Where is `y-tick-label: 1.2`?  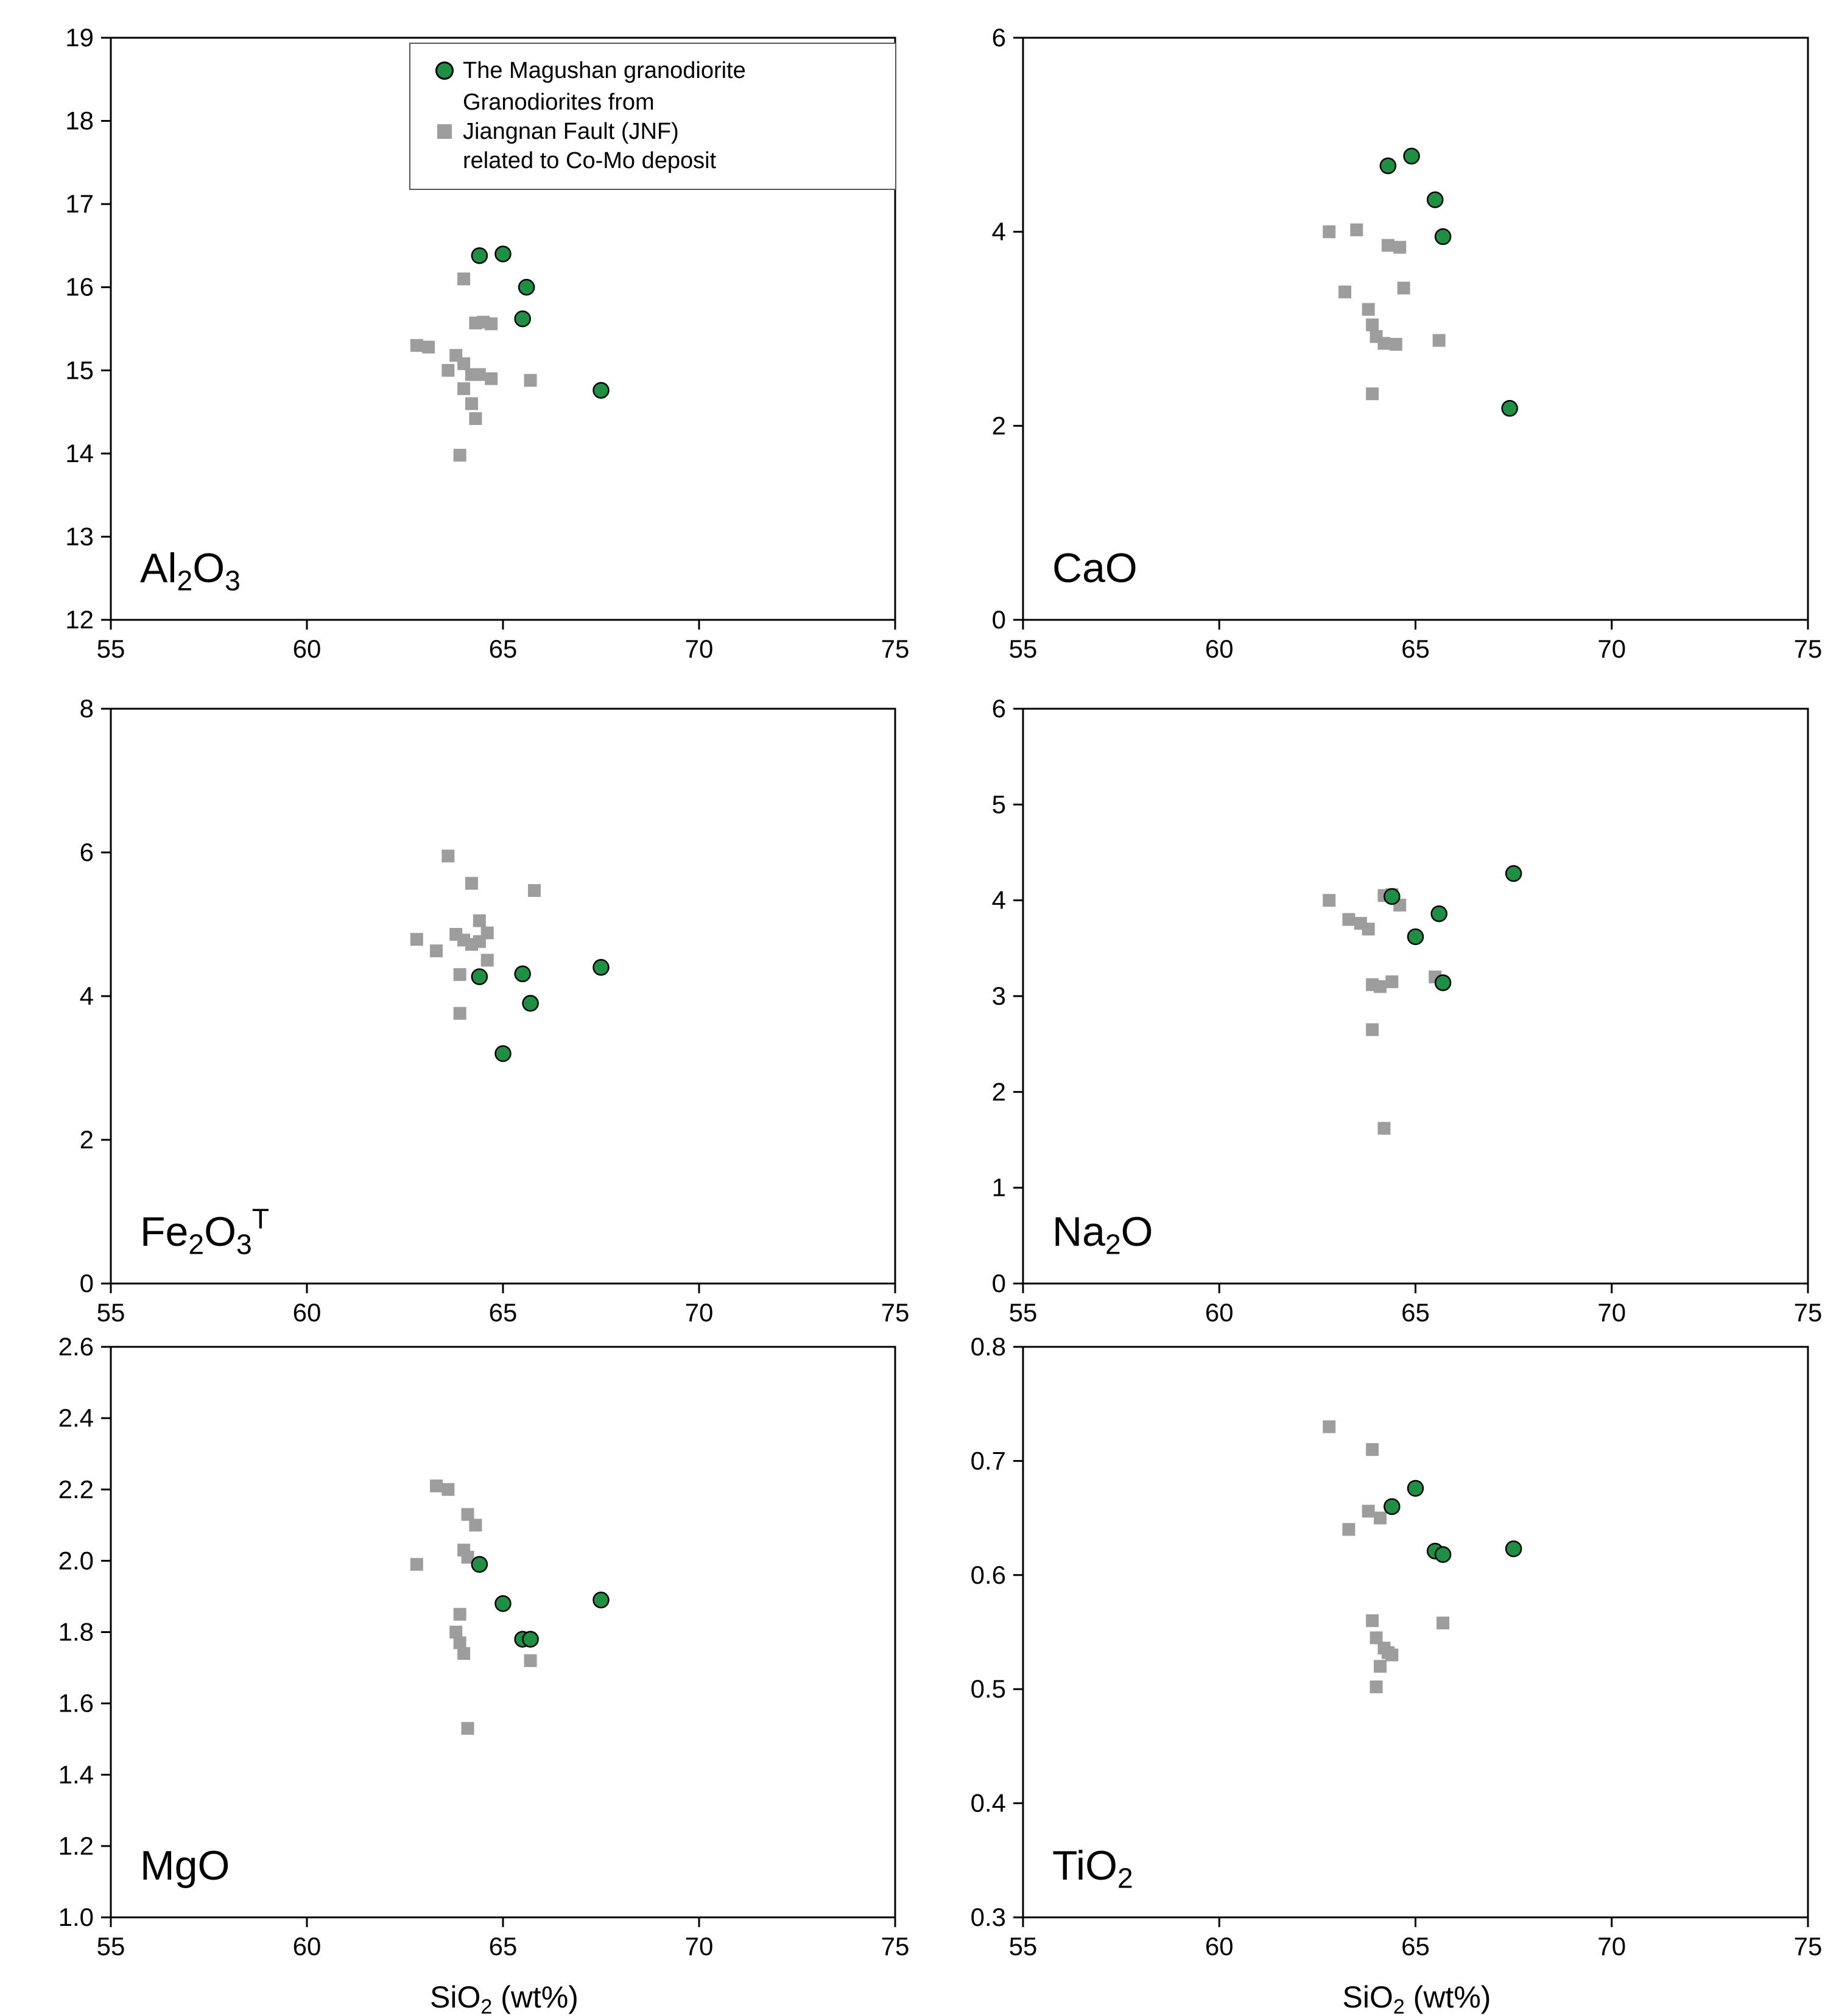
y-tick-label: 1.2 is located at coordinates (76, 1846).